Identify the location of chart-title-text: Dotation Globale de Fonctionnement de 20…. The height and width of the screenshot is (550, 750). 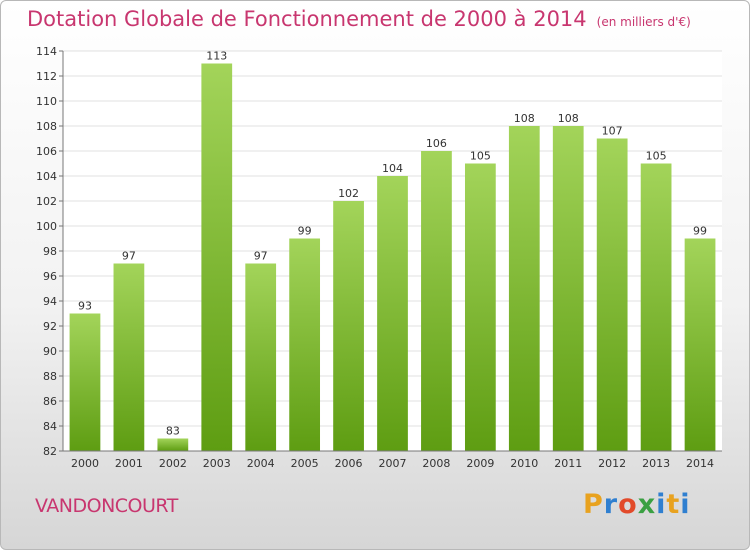
(307, 19).